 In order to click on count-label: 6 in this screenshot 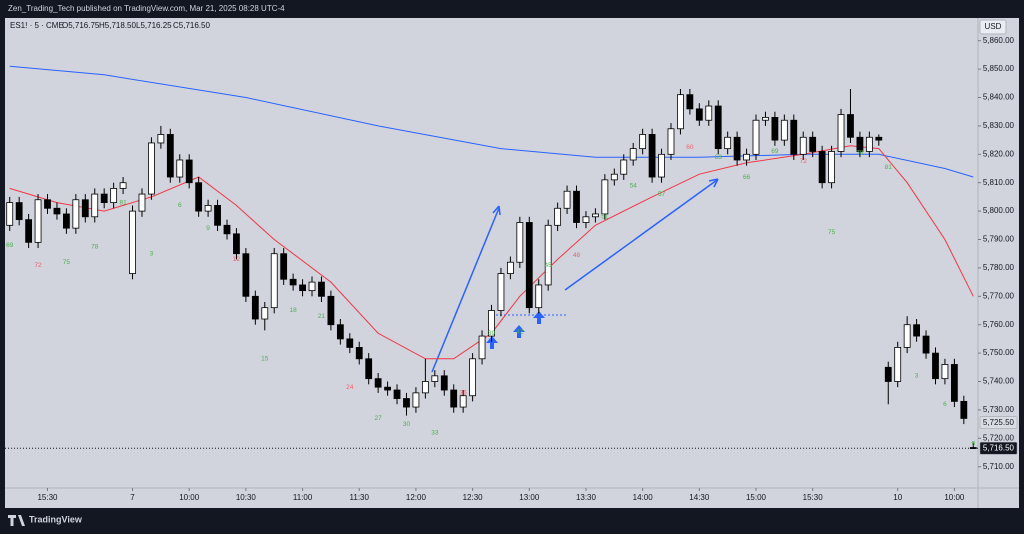, I will do `click(945, 404)`.